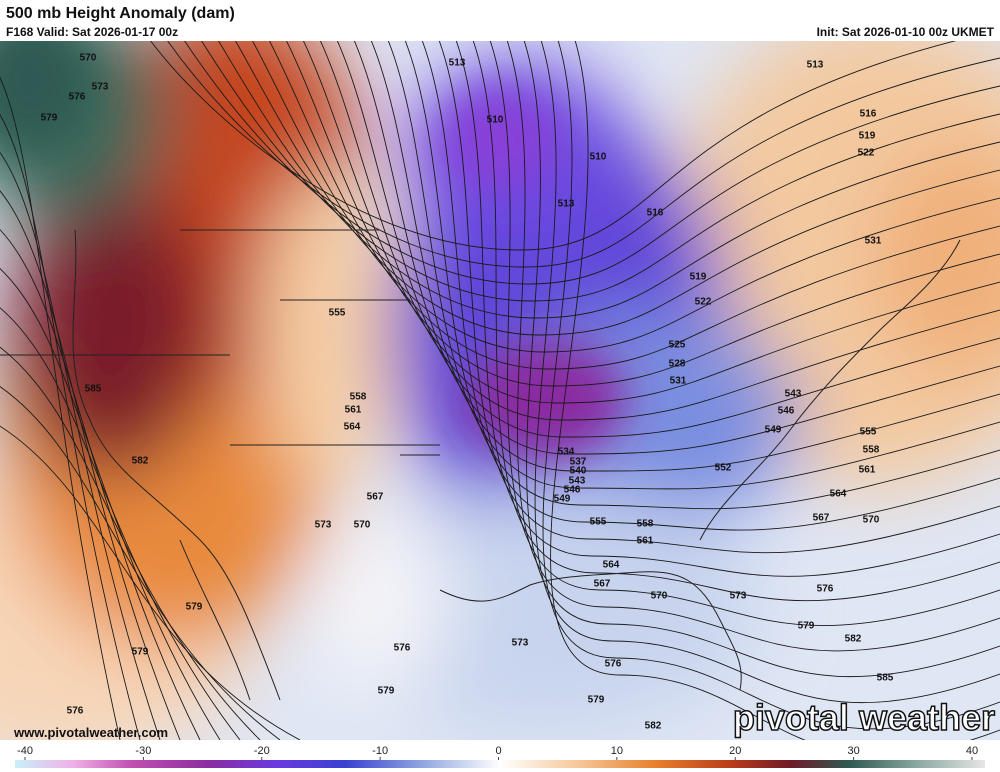 This screenshot has height=772, width=1000. I want to click on colorbar-tick-label: -10, so click(380, 751).